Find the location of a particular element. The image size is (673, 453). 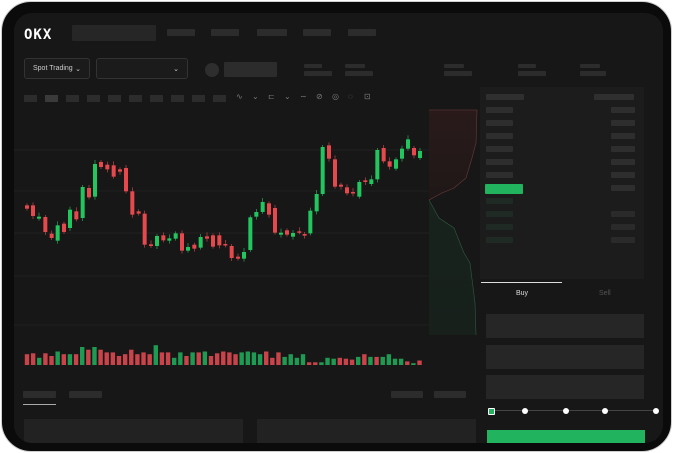

chart-tool-icon: ◌ is located at coordinates (350, 96).